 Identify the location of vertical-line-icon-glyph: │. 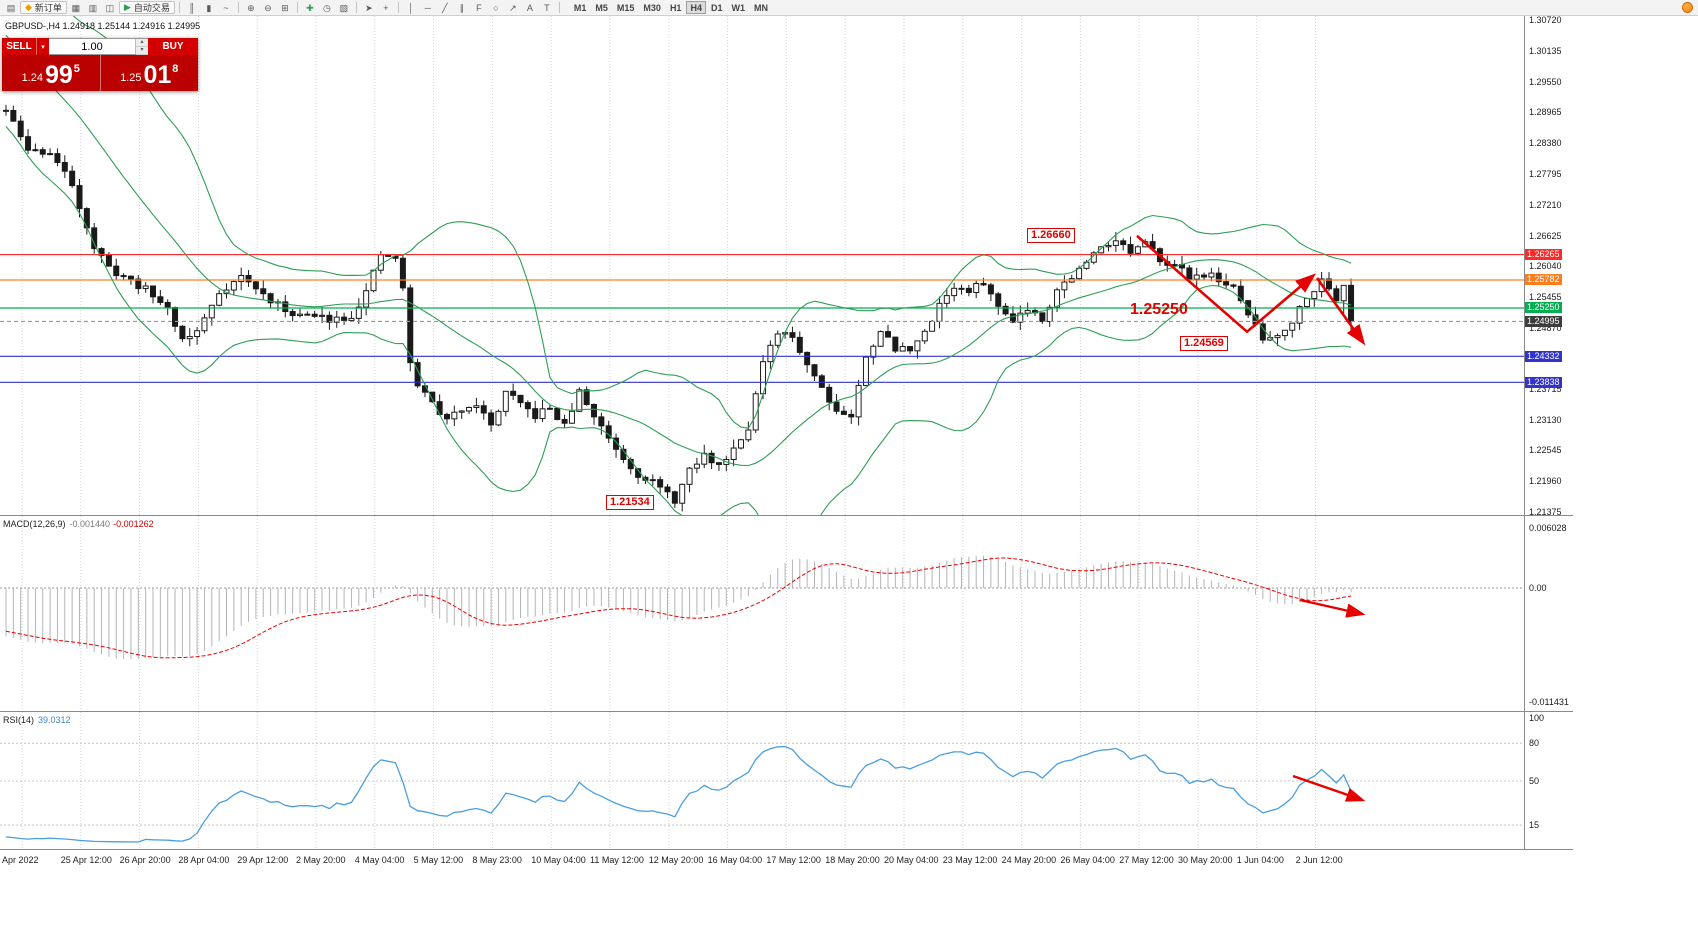
(411, 7).